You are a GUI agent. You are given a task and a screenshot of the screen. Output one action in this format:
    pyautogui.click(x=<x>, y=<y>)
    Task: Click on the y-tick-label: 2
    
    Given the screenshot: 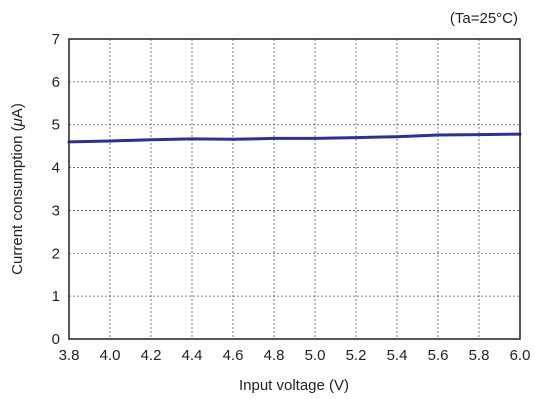 What is the action you would take?
    pyautogui.click(x=56, y=253)
    